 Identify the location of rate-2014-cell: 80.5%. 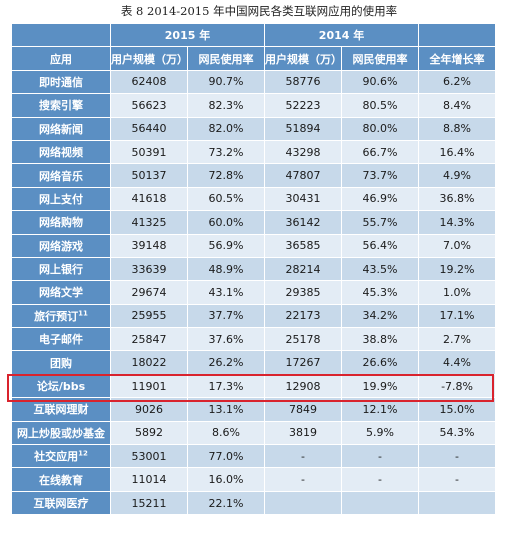
(380, 105).